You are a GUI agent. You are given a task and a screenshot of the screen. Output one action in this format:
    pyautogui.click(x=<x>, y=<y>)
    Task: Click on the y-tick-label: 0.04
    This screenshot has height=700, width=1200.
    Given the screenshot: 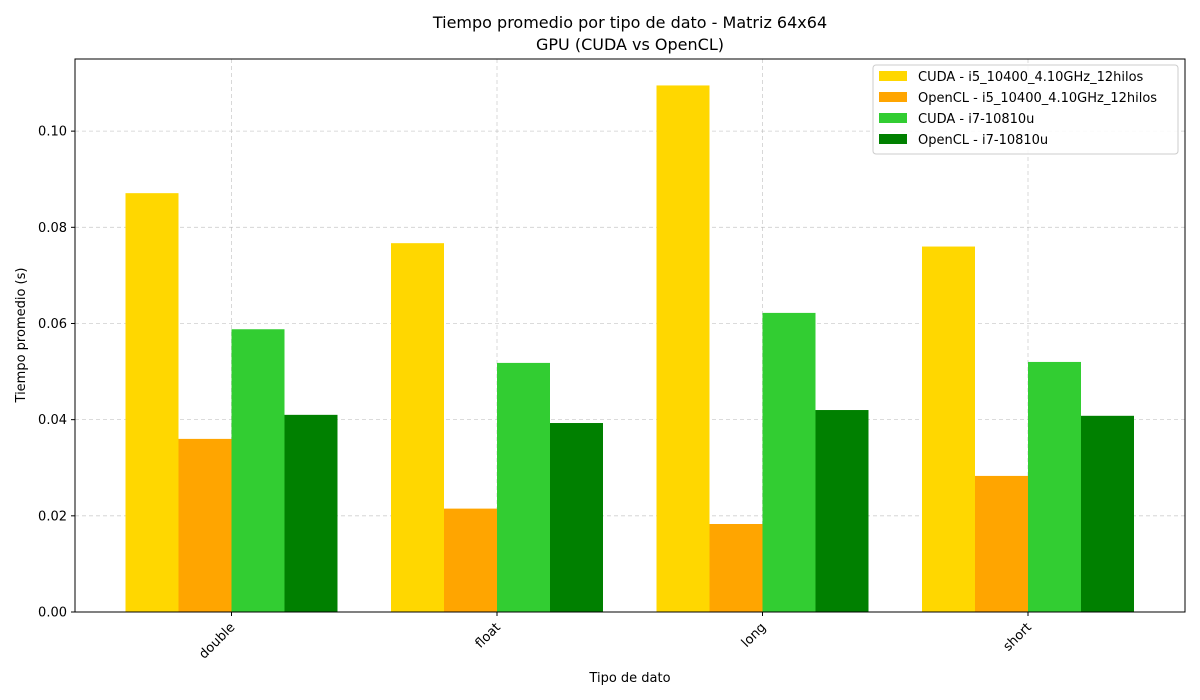 What is the action you would take?
    pyautogui.click(x=52, y=420)
    